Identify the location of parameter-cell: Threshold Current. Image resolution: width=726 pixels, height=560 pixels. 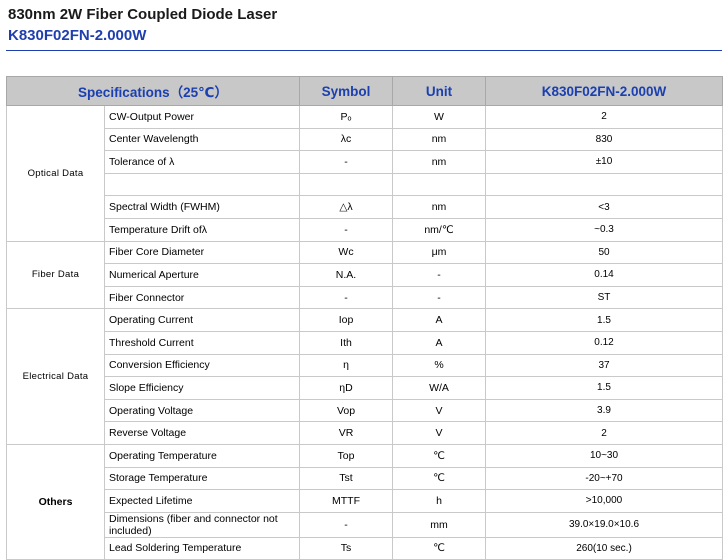
(202, 342).